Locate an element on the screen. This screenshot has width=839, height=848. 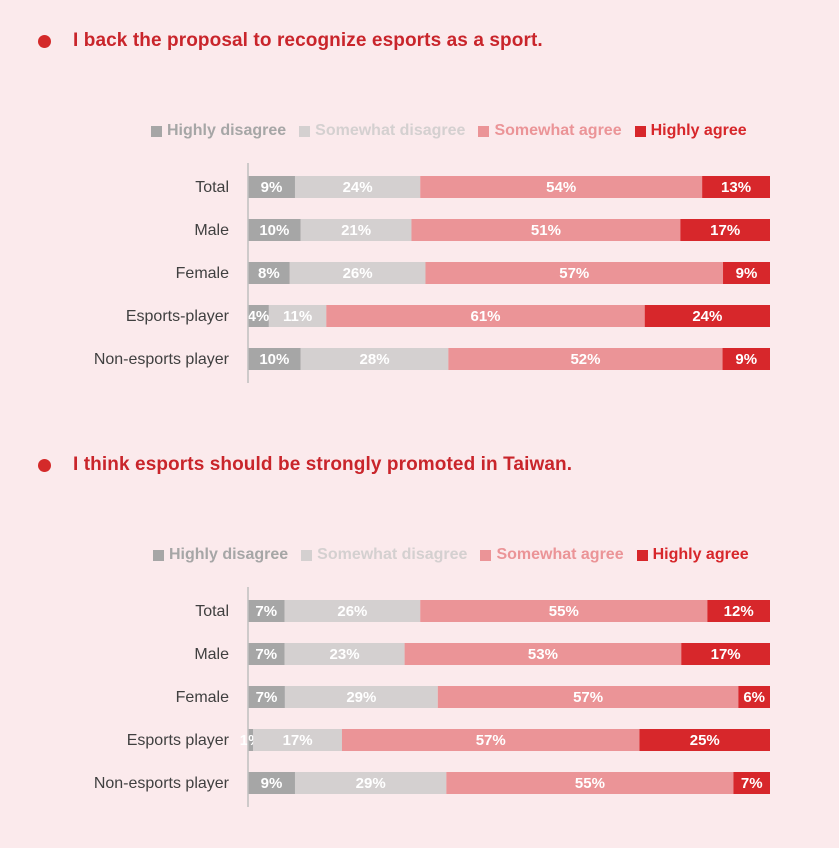
data-label: 54% is located at coordinates (561, 187).